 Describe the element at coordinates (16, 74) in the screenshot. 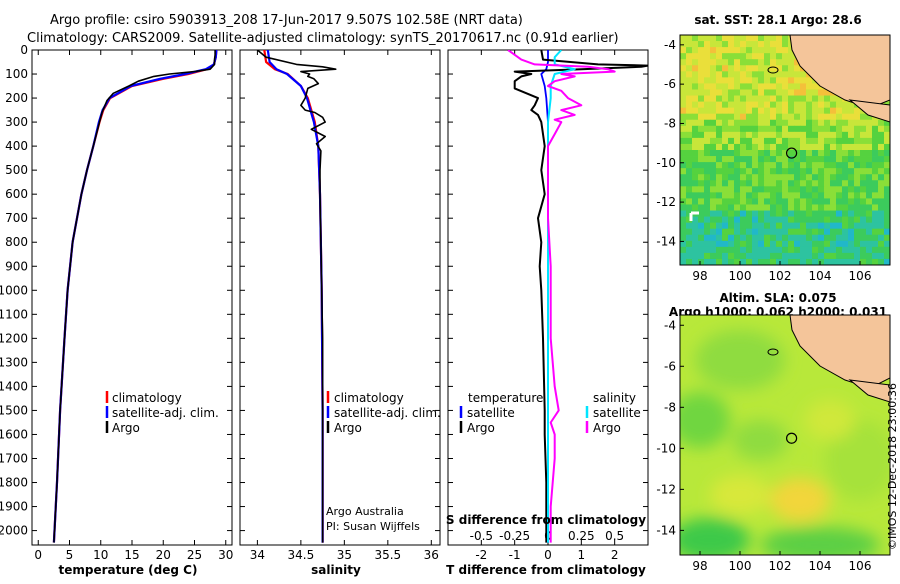

I see `depth-tick-label: 100` at that location.